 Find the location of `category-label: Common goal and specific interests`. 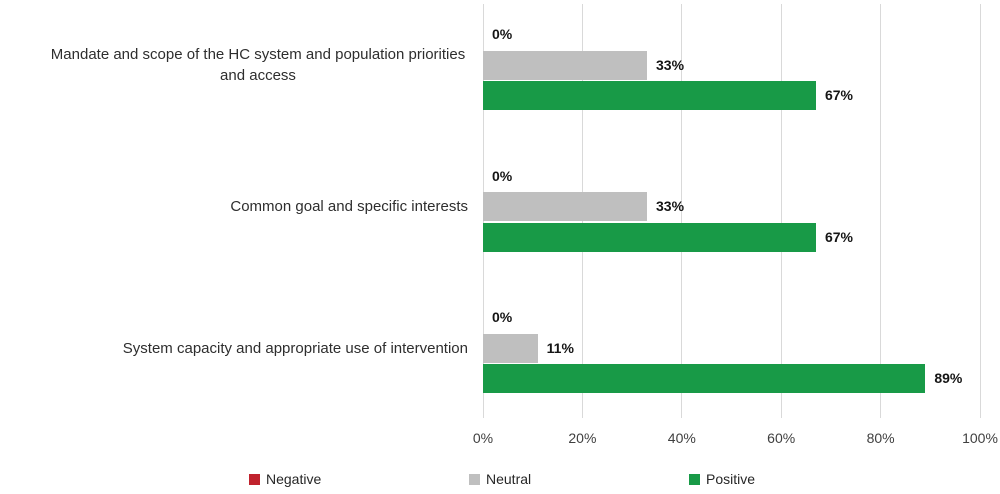

category-label: Common goal and specific interests is located at coordinates (234, 207).